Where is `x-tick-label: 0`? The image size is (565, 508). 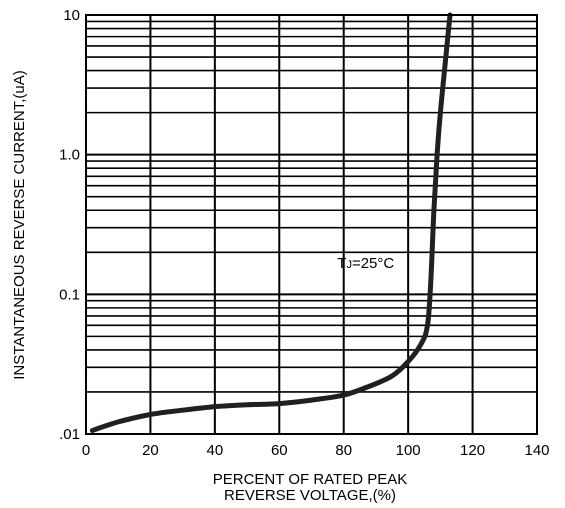
x-tick-label: 0 is located at coordinates (86, 450).